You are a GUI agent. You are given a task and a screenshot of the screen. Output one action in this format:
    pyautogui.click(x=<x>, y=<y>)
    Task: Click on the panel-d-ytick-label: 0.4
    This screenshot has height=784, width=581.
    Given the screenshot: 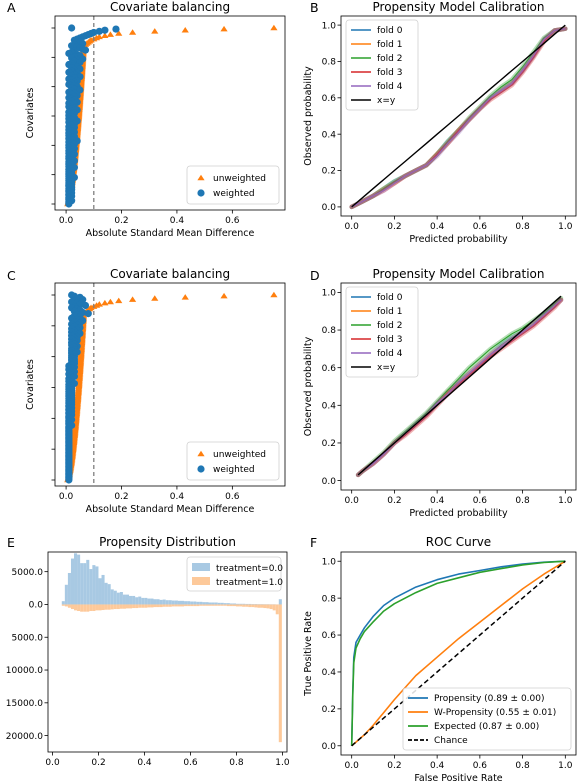 What is the action you would take?
    pyautogui.click(x=329, y=407)
    